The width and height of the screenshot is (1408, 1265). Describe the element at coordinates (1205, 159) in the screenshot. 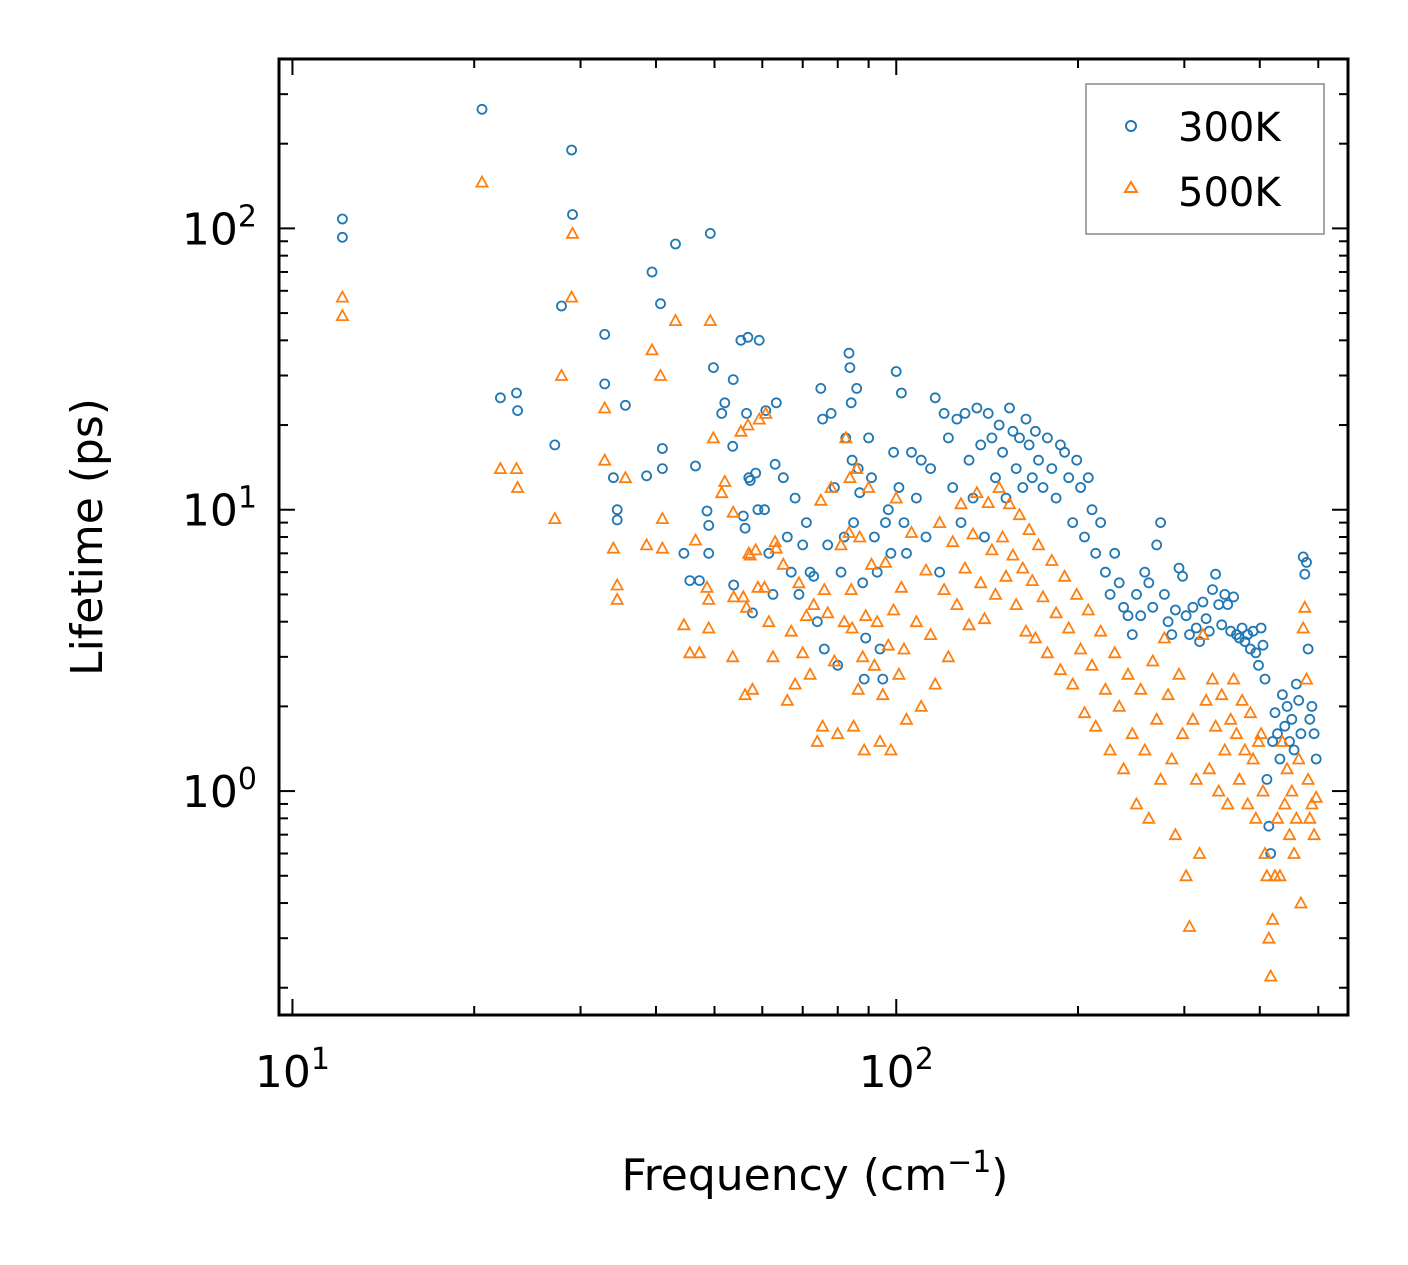

I see `legend: 300K 500K` at that location.